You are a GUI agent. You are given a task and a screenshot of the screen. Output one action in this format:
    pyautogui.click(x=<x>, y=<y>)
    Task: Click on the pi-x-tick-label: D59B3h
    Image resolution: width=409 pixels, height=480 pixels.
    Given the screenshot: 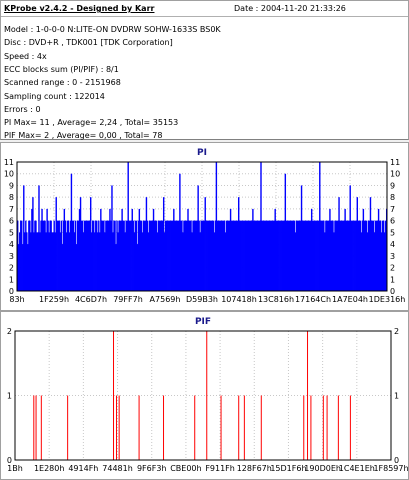 What is the action you would take?
    pyautogui.click(x=202, y=299)
    